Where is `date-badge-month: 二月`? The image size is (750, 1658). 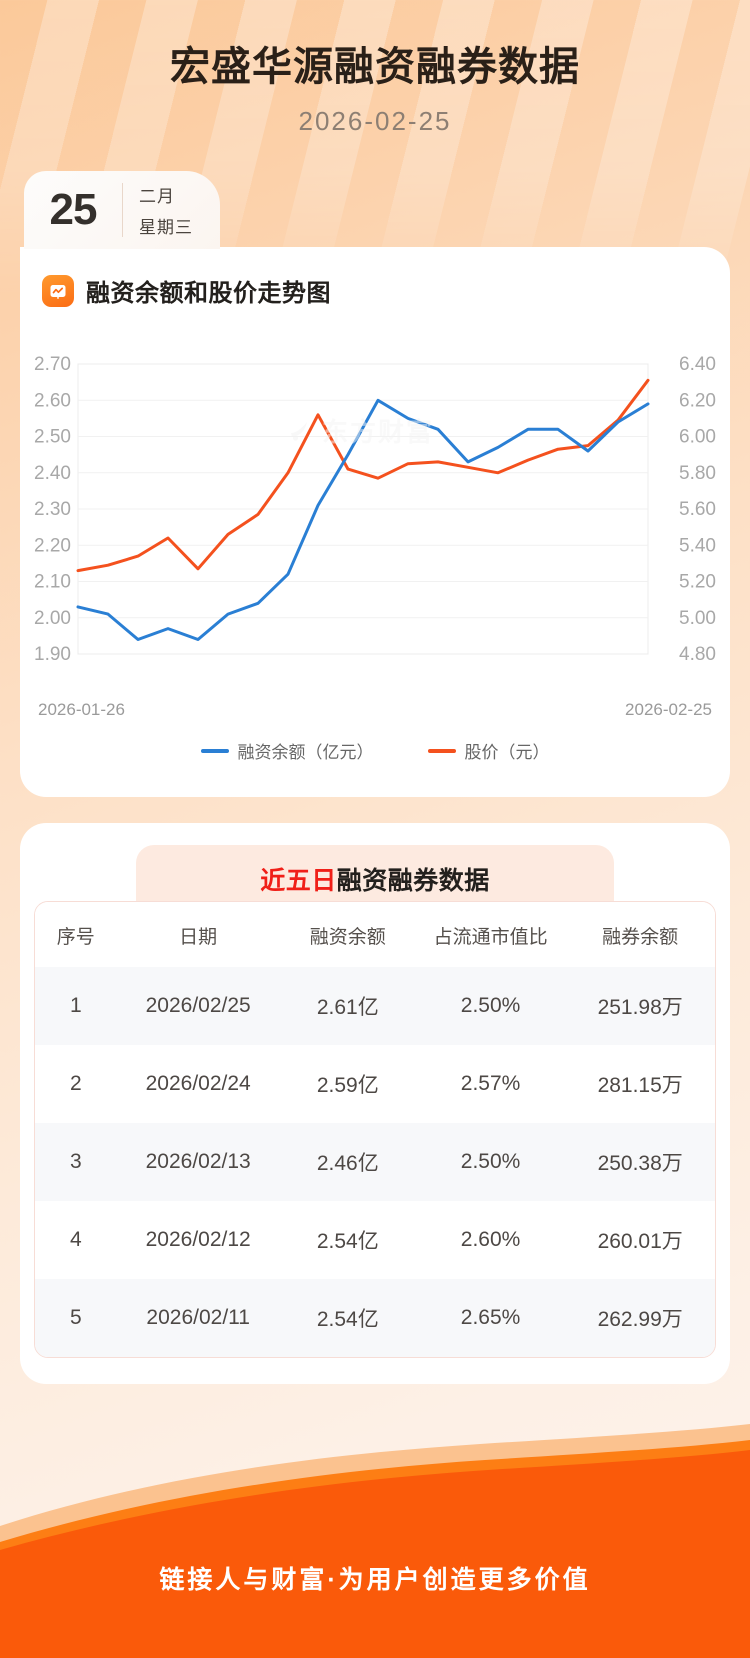 date-badge-month: 二月 is located at coordinates (157, 196).